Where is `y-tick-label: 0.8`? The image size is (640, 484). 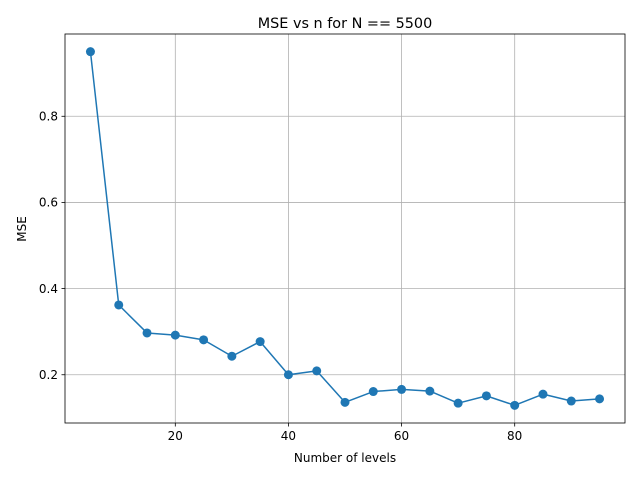
y-tick-label: 0.8 is located at coordinates (48, 117).